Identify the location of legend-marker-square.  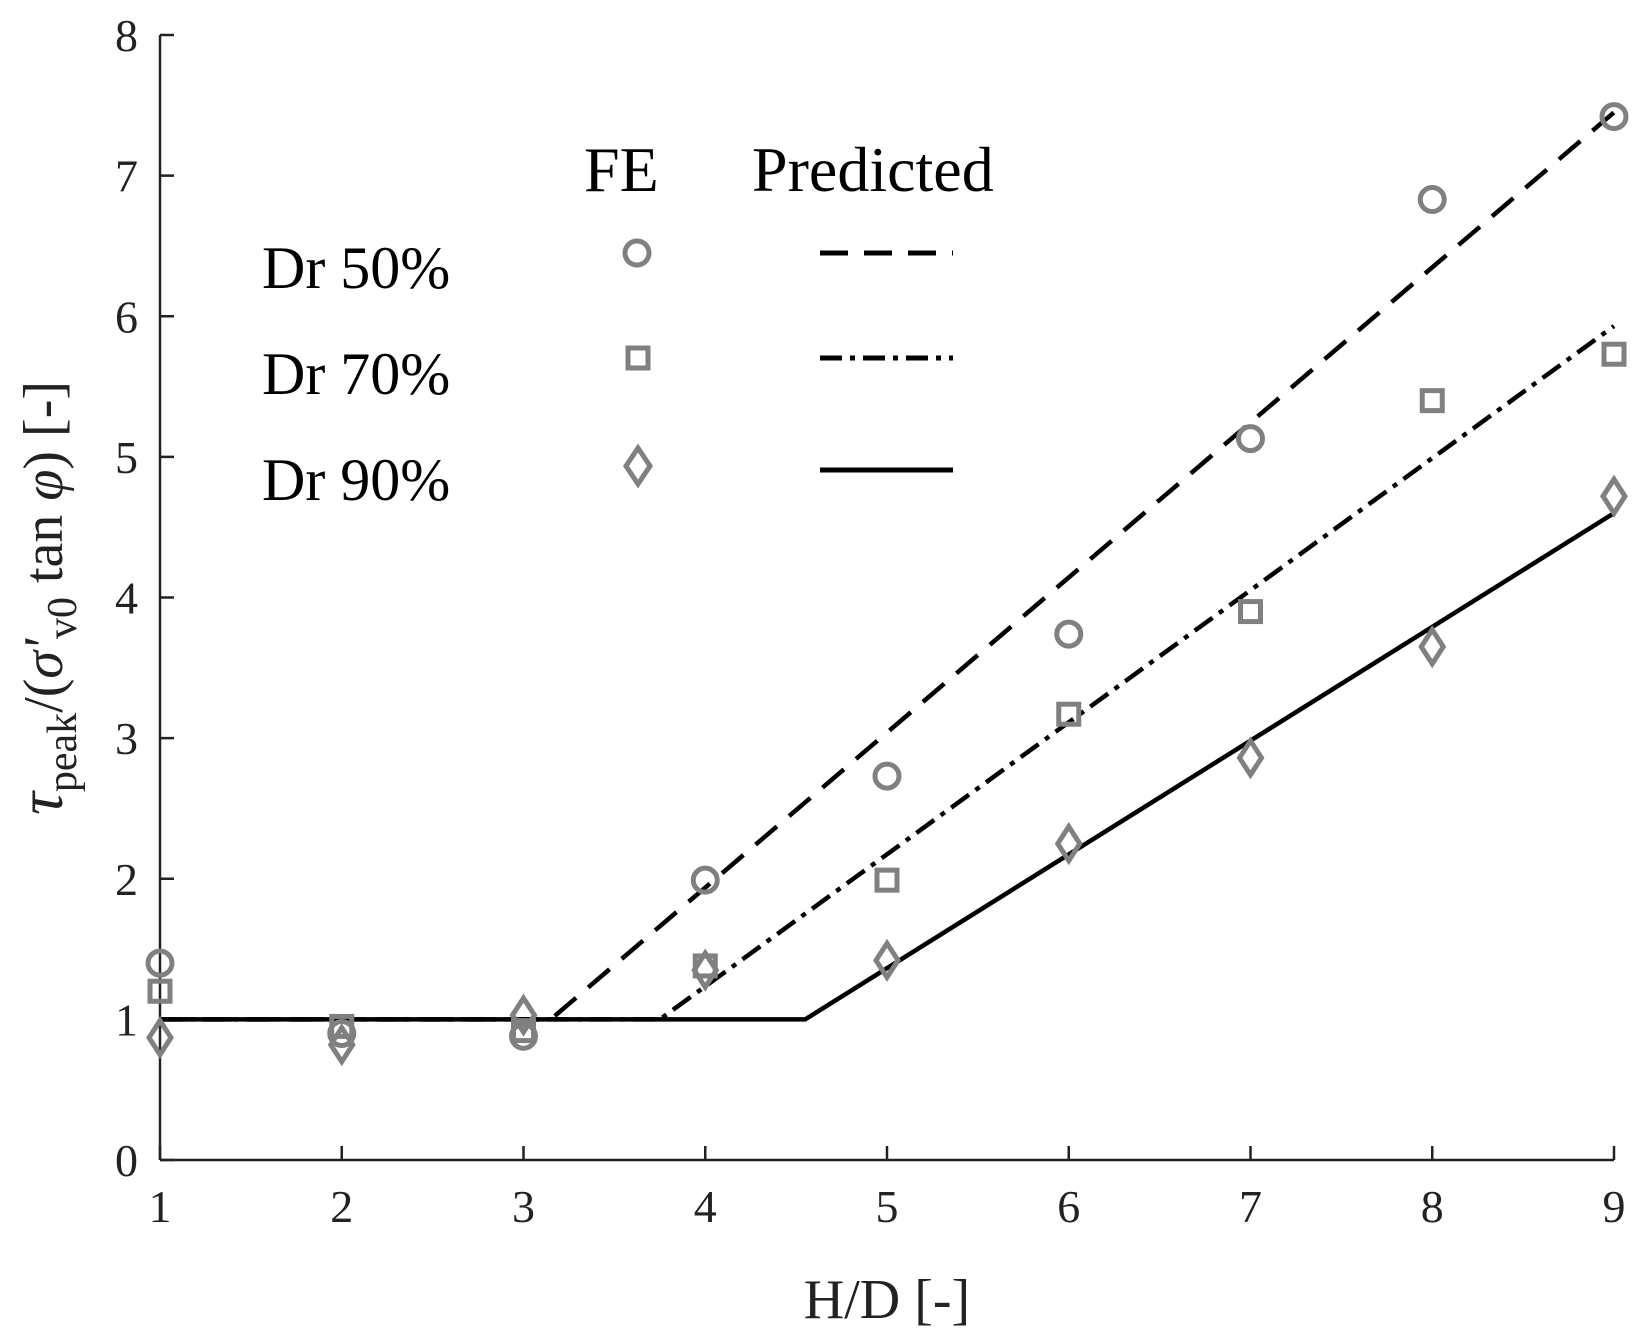
(638, 358).